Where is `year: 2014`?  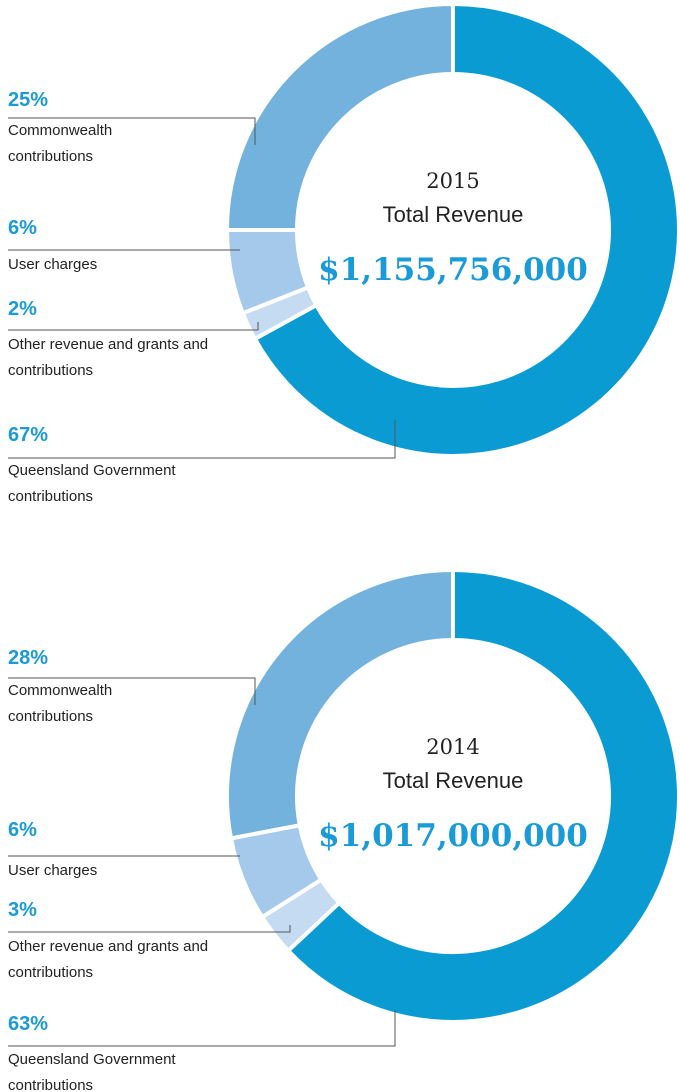 year: 2014 is located at coordinates (452, 747).